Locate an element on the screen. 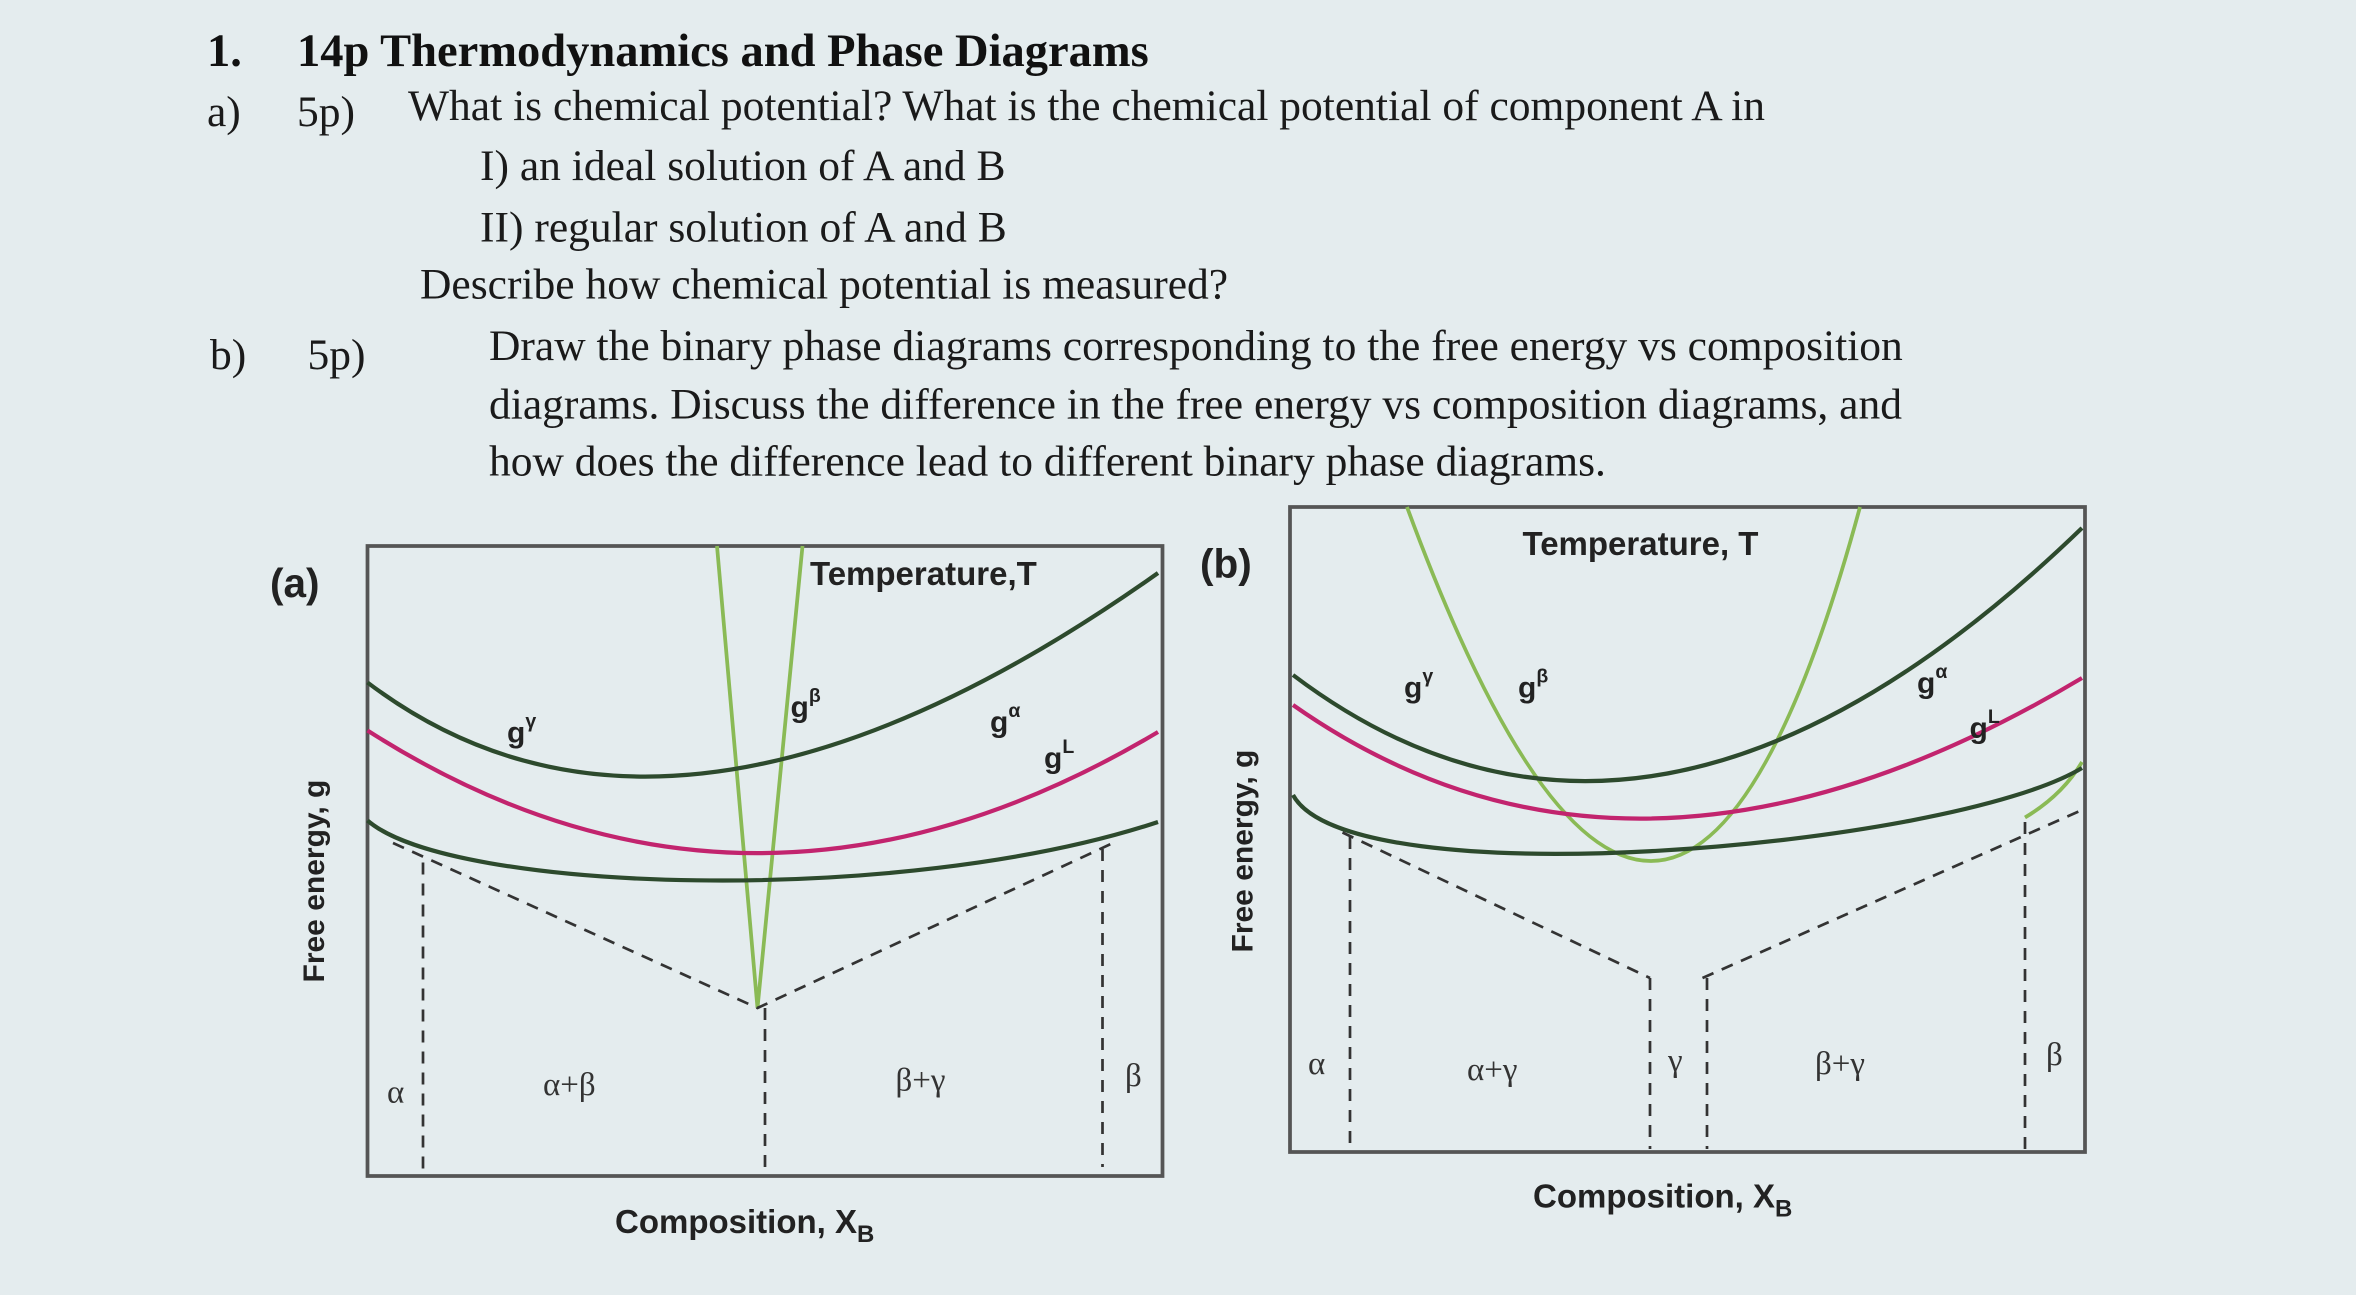 This screenshot has width=2356, height=1295. question-number: 1. is located at coordinates (224, 51).